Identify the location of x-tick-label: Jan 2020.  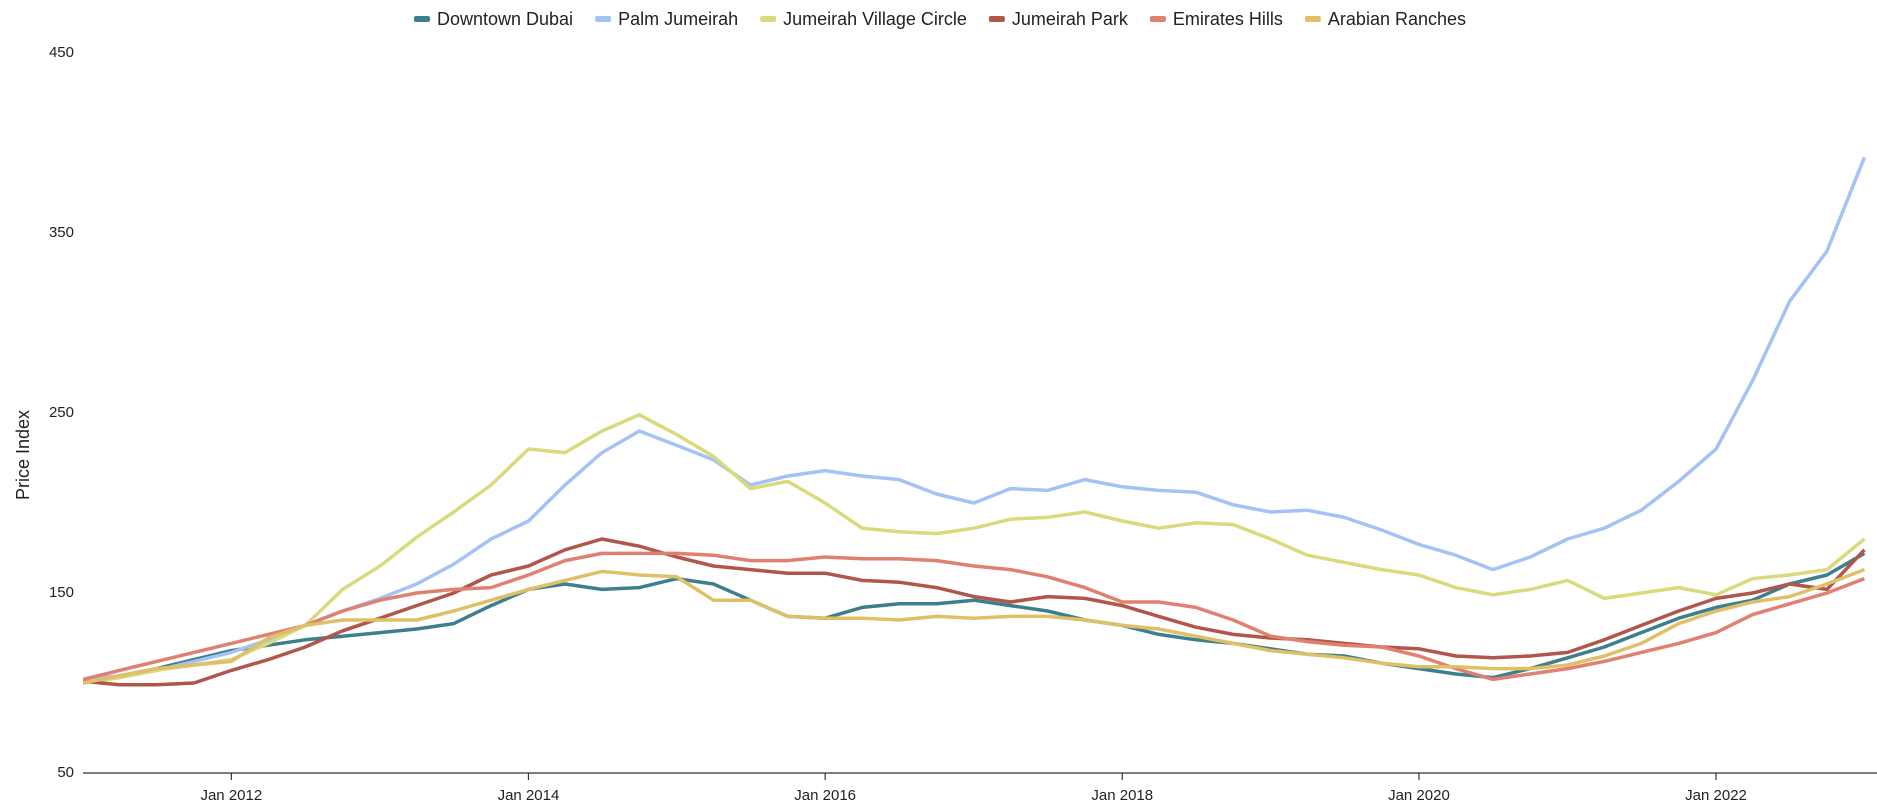
(1419, 795).